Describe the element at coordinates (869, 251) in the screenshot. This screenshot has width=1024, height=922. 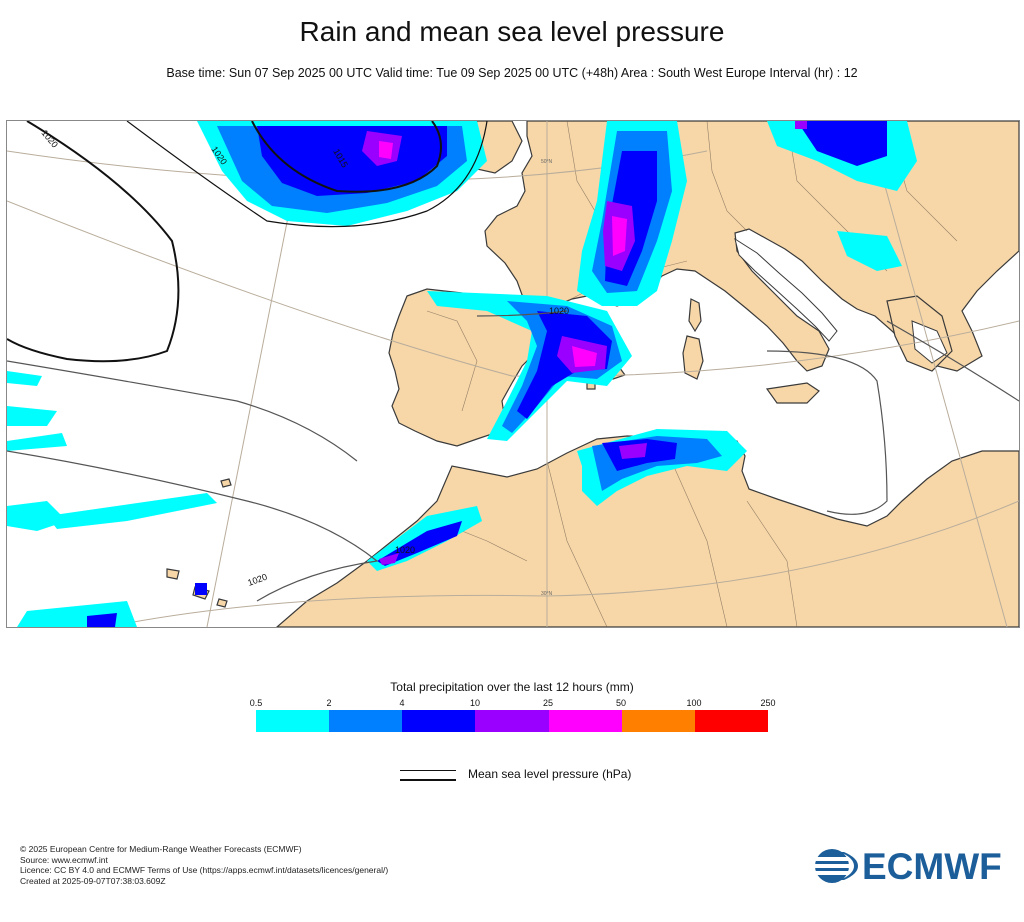
I see `precip-balkan` at that location.